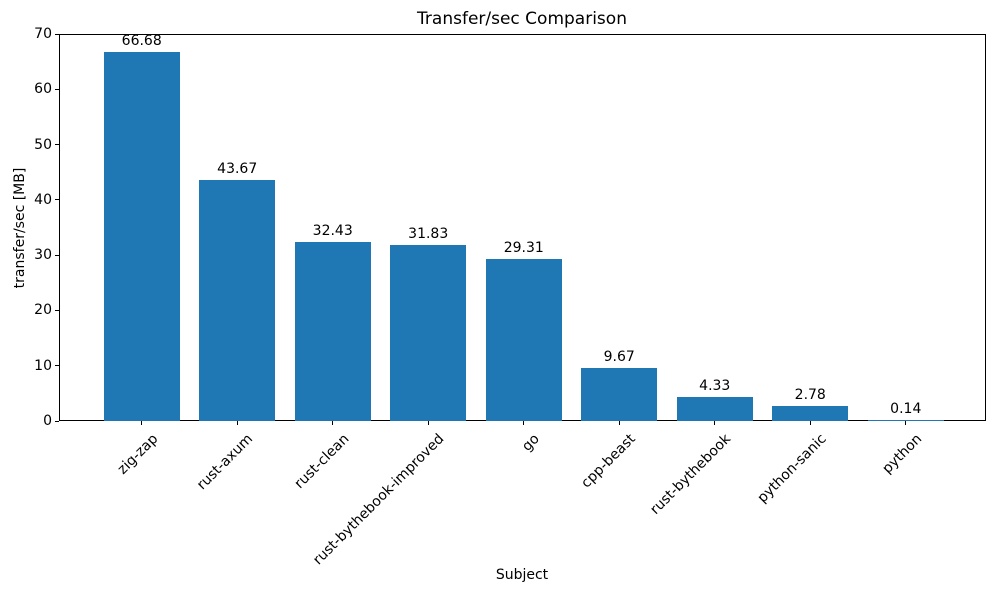 This screenshot has height=600, width=1000. I want to click on x-tick-label: rust-bythebook-improved, so click(379, 500).